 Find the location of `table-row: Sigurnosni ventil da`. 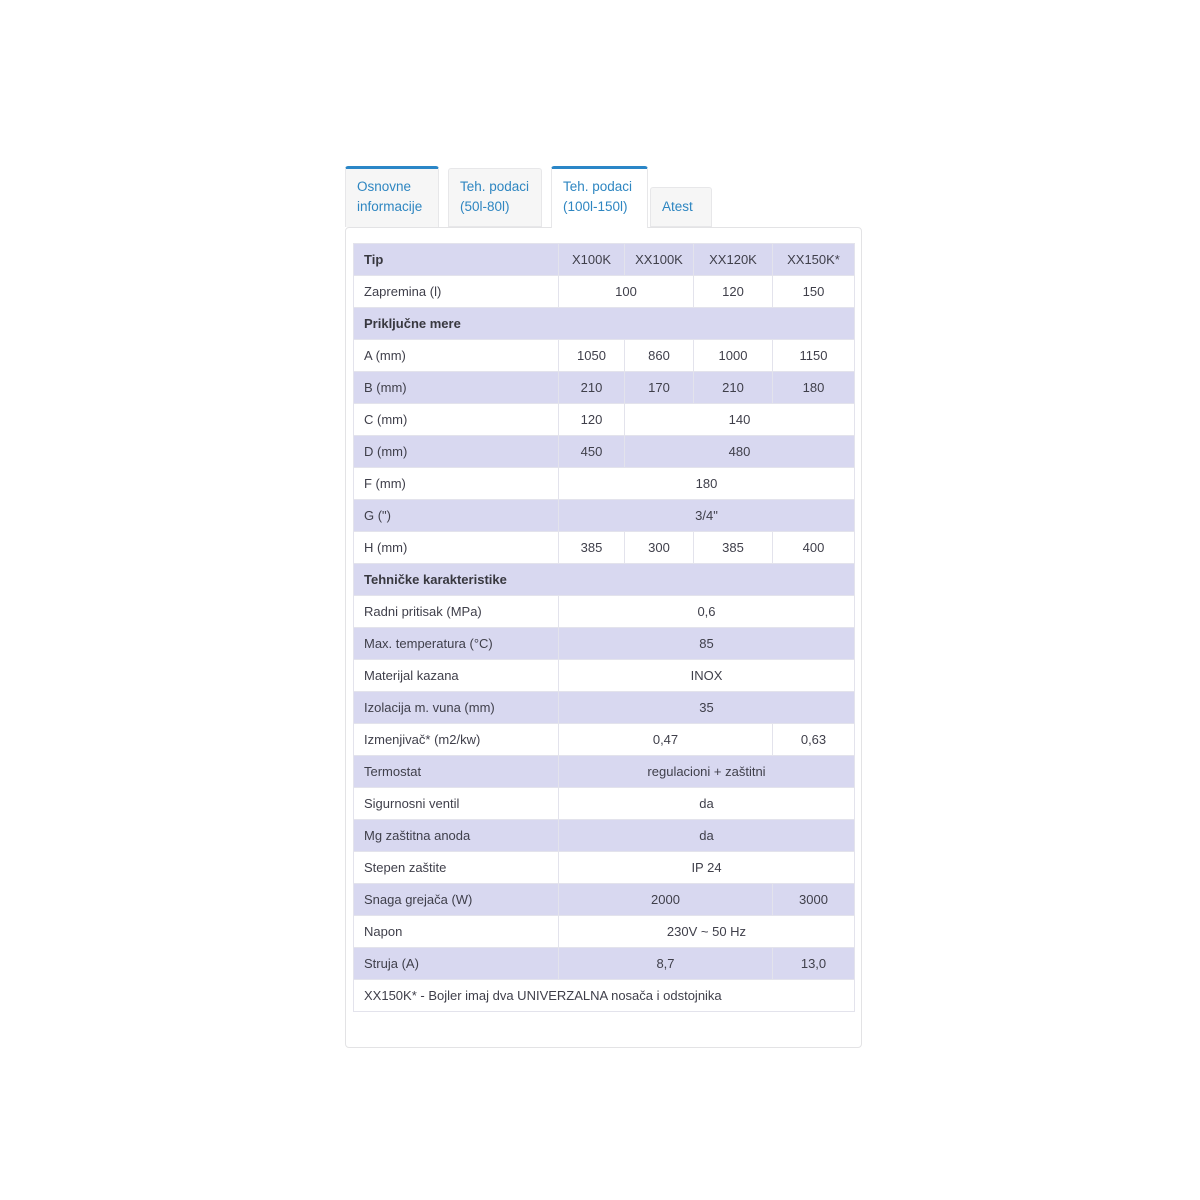

table-row: Sigurnosni ventil da is located at coordinates (604, 803).